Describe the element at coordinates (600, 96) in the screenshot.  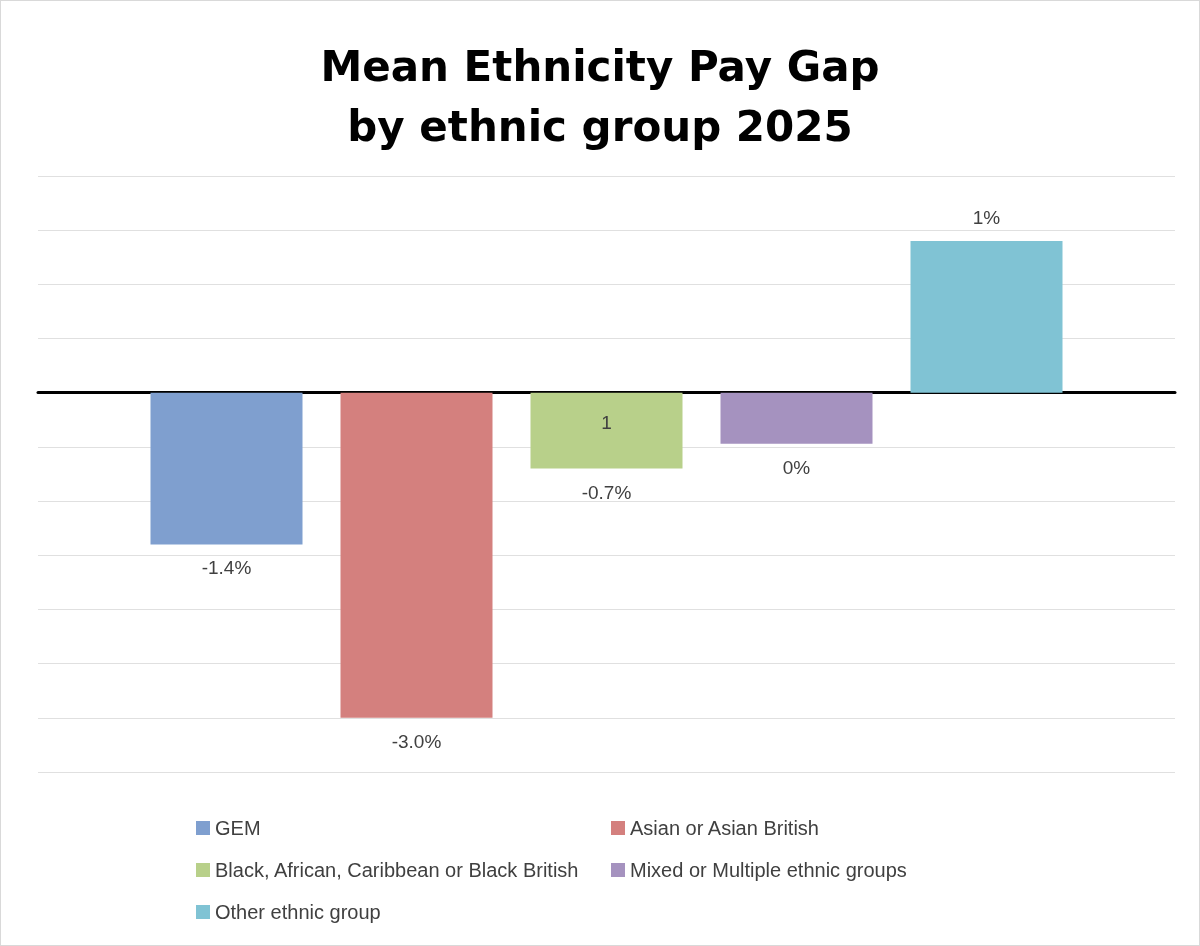
I see `chart-title: Mean Ethnicity Pay Gap by ethnic group 2025` at that location.